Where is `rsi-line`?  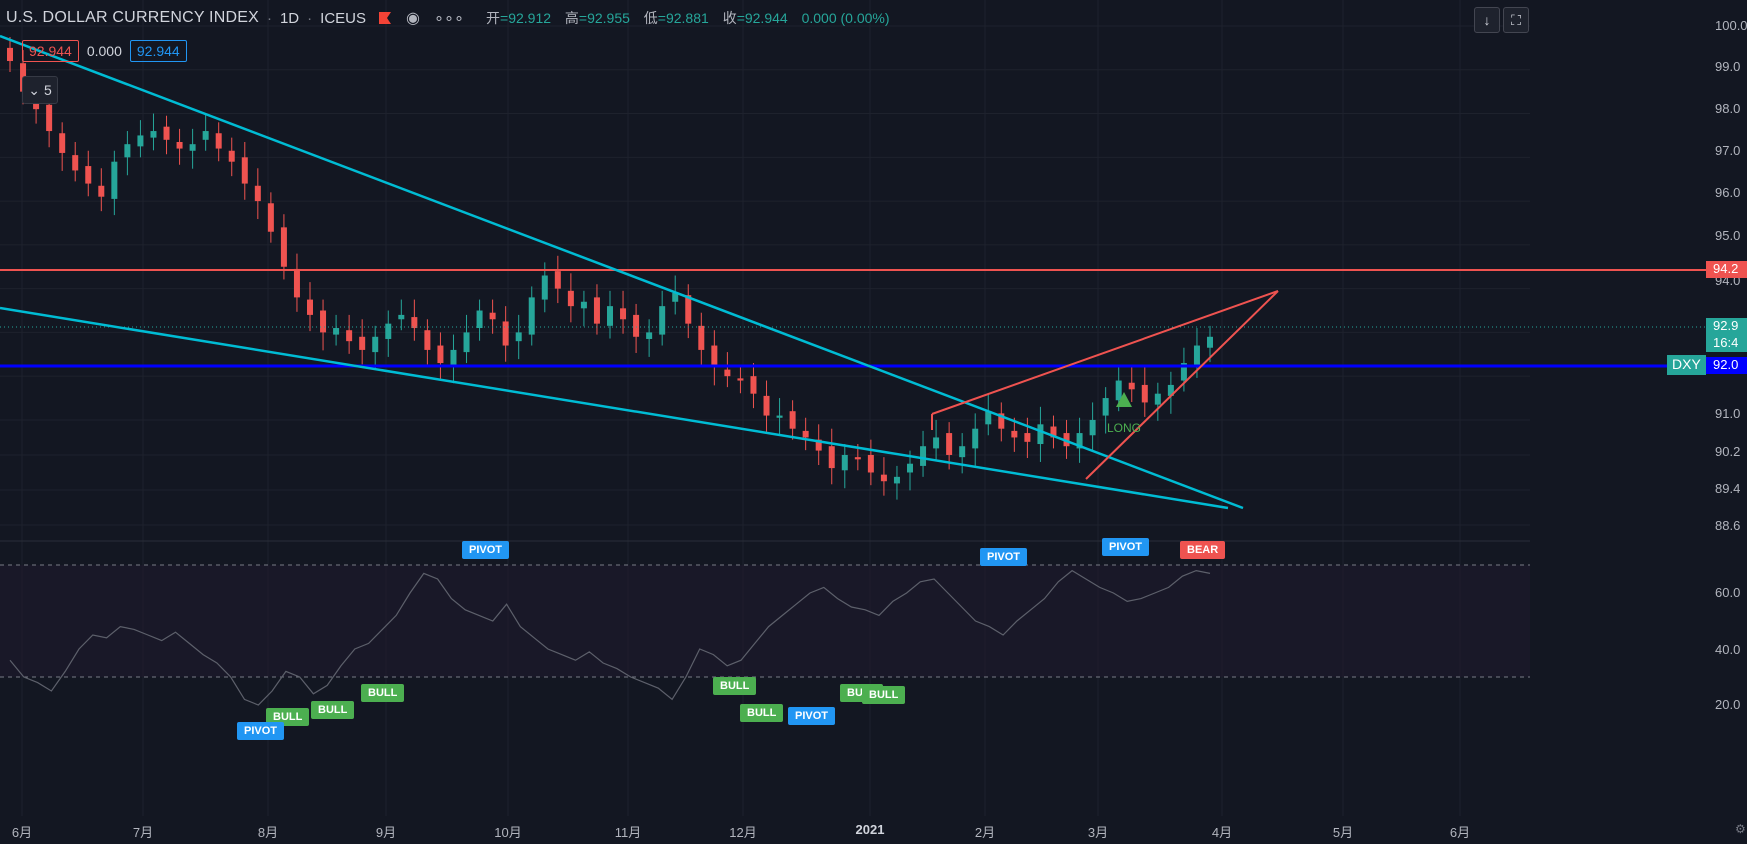
rsi-line is located at coordinates (610, 637).